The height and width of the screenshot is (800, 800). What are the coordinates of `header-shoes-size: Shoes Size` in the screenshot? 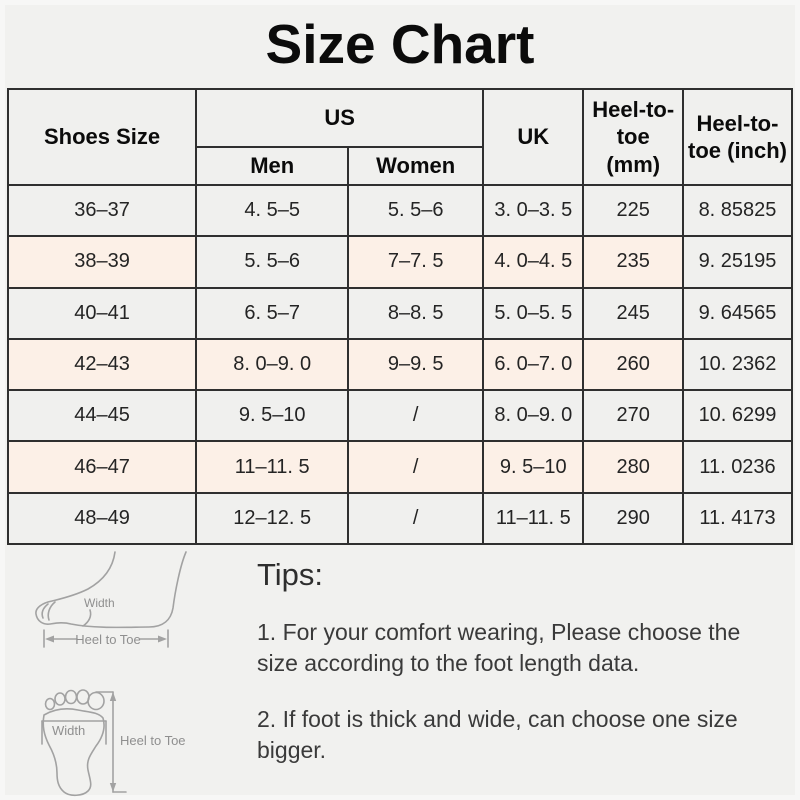 It's located at (102, 137).